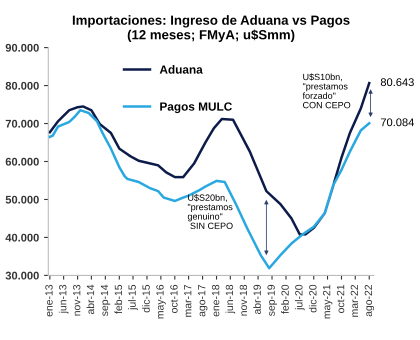 Image resolution: width=420 pixels, height=340 pixels. What do you see at coordinates (146, 298) in the screenshot?
I see `x-tick-label: dic-15` at bounding box center [146, 298].